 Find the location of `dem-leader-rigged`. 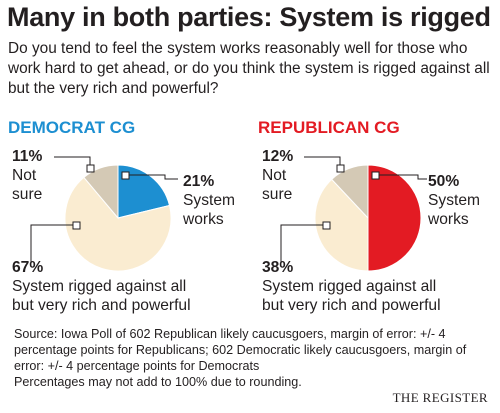

dem-leader-rigged is located at coordinates (53, 243).